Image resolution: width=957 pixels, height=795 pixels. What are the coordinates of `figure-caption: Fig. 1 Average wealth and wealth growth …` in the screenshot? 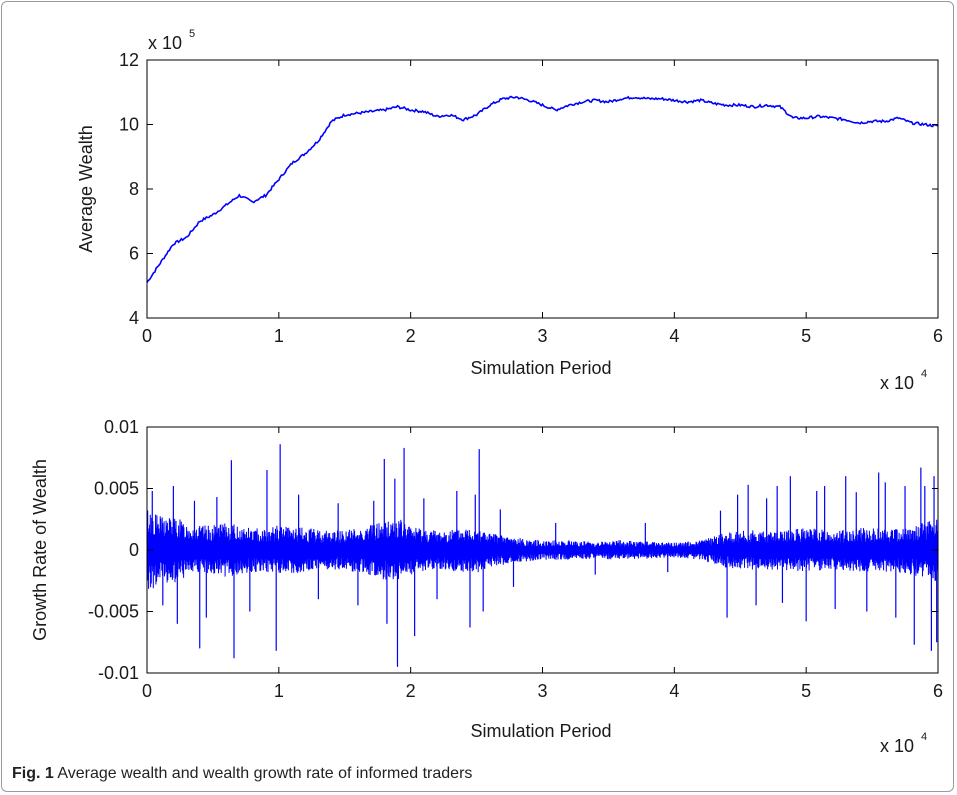 It's located at (242, 774).